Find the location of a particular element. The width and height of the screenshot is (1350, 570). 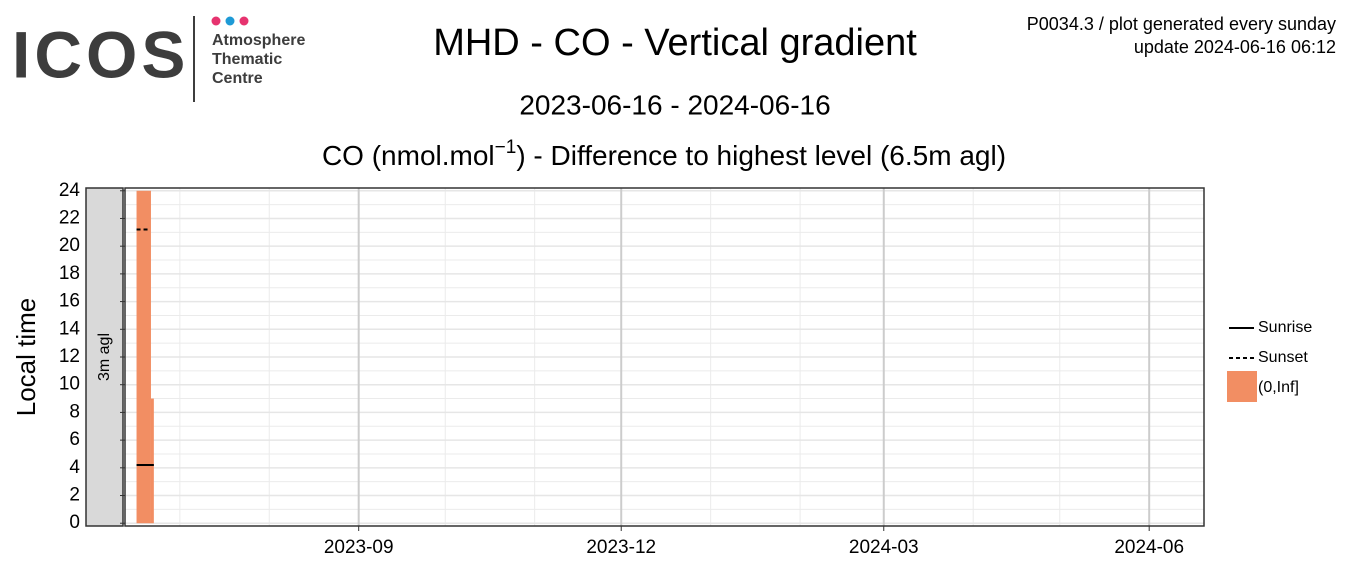

plot-title-part: CO (nmol.mol is located at coordinates (408, 155).